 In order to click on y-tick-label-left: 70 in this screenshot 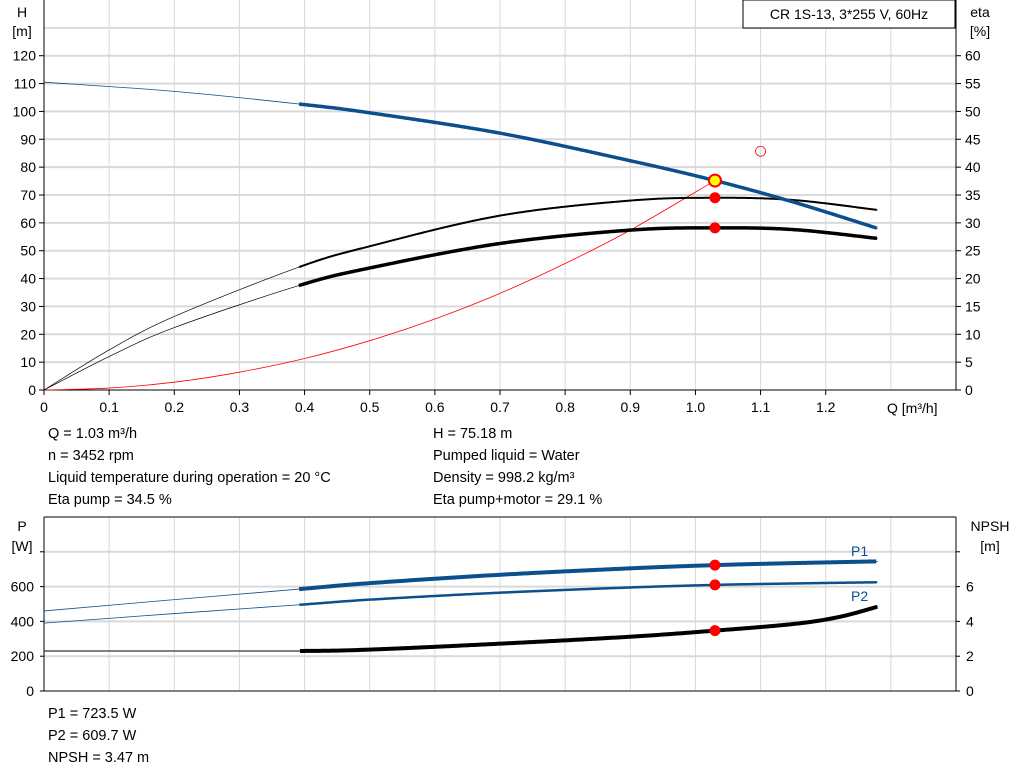, I will do `click(28, 195)`.